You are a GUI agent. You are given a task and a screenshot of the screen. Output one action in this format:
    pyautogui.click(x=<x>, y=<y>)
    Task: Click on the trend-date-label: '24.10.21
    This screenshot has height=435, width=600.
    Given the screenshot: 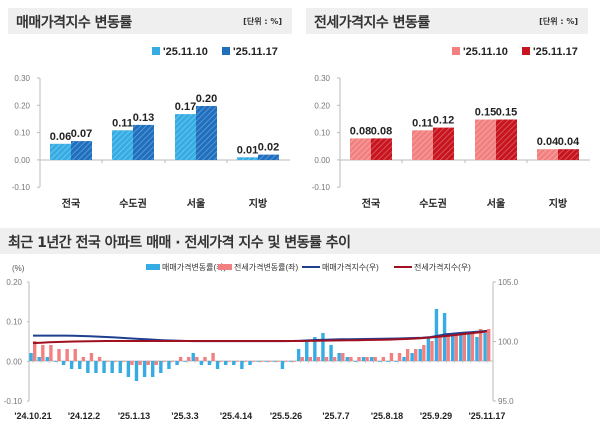 What is the action you would take?
    pyautogui.click(x=32, y=416)
    